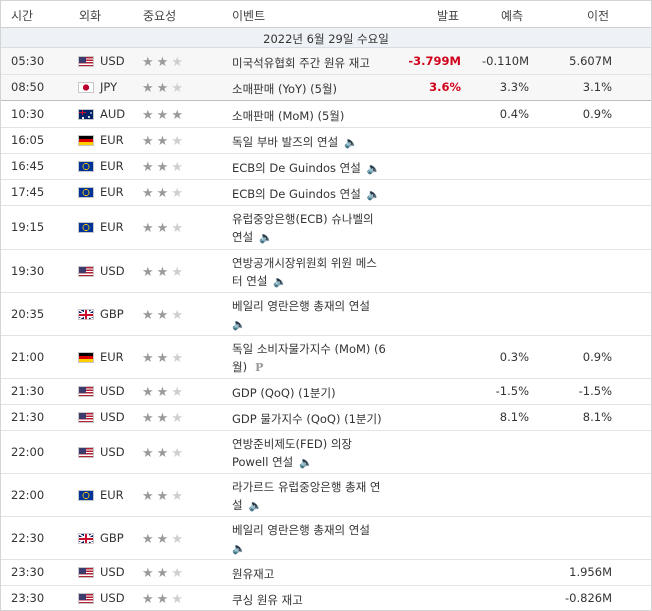  I want to click on event-name: 유럽중앙은행(ECB) 슈나벨의 연설 🔈, so click(319, 228).